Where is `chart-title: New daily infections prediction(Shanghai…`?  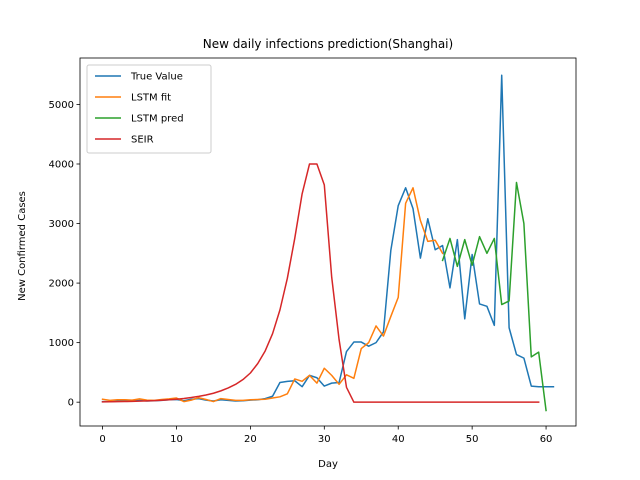
chart-title: New daily infections prediction(Shanghai… is located at coordinates (328, 44).